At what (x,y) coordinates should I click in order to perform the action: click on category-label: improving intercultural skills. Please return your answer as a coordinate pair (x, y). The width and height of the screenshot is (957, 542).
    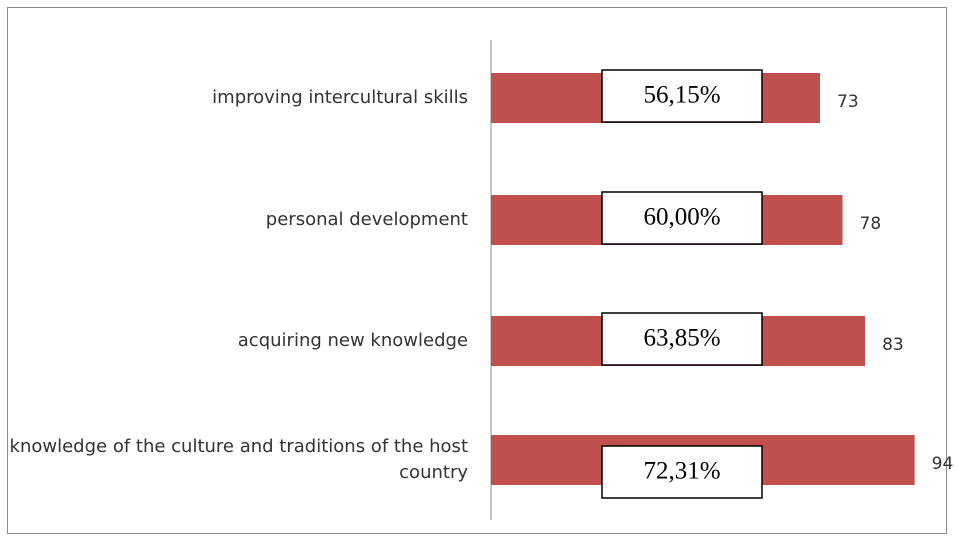
    Looking at the image, I should click on (340, 97).